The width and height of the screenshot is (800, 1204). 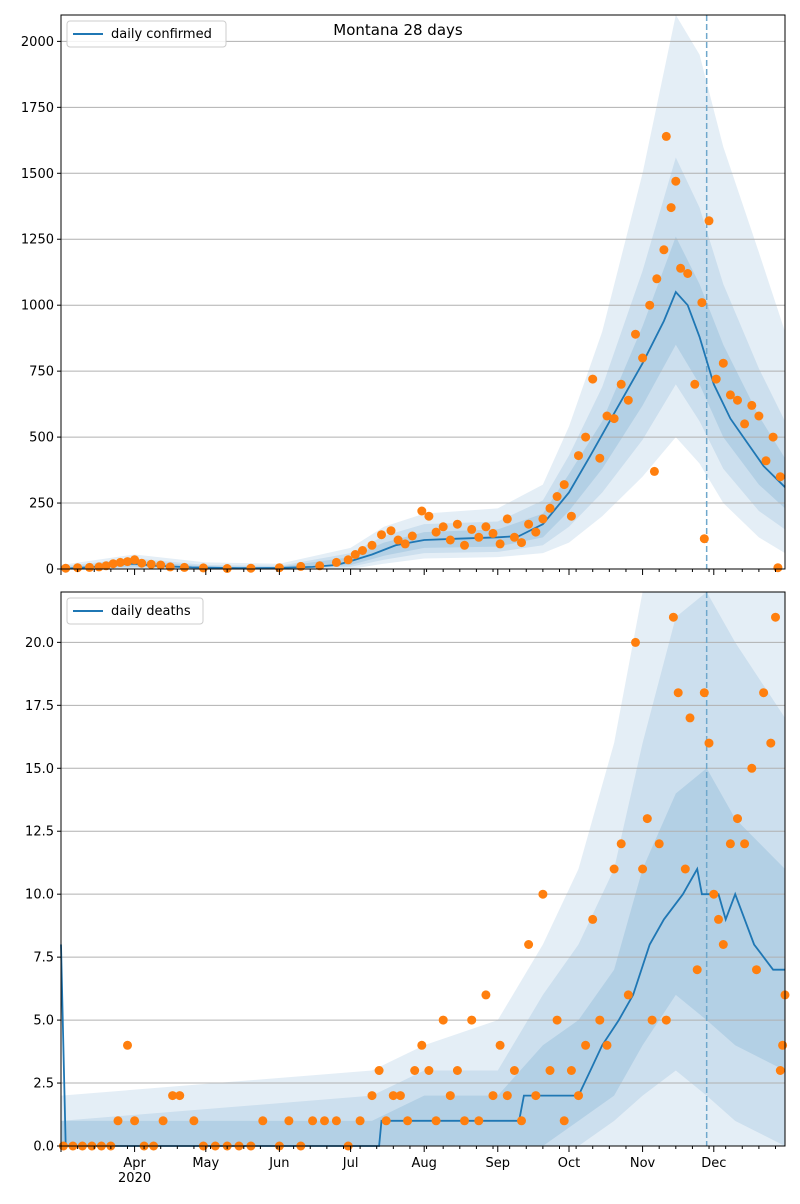 I want to click on confirmed-y-tick-label: 1750, so click(x=37, y=108).